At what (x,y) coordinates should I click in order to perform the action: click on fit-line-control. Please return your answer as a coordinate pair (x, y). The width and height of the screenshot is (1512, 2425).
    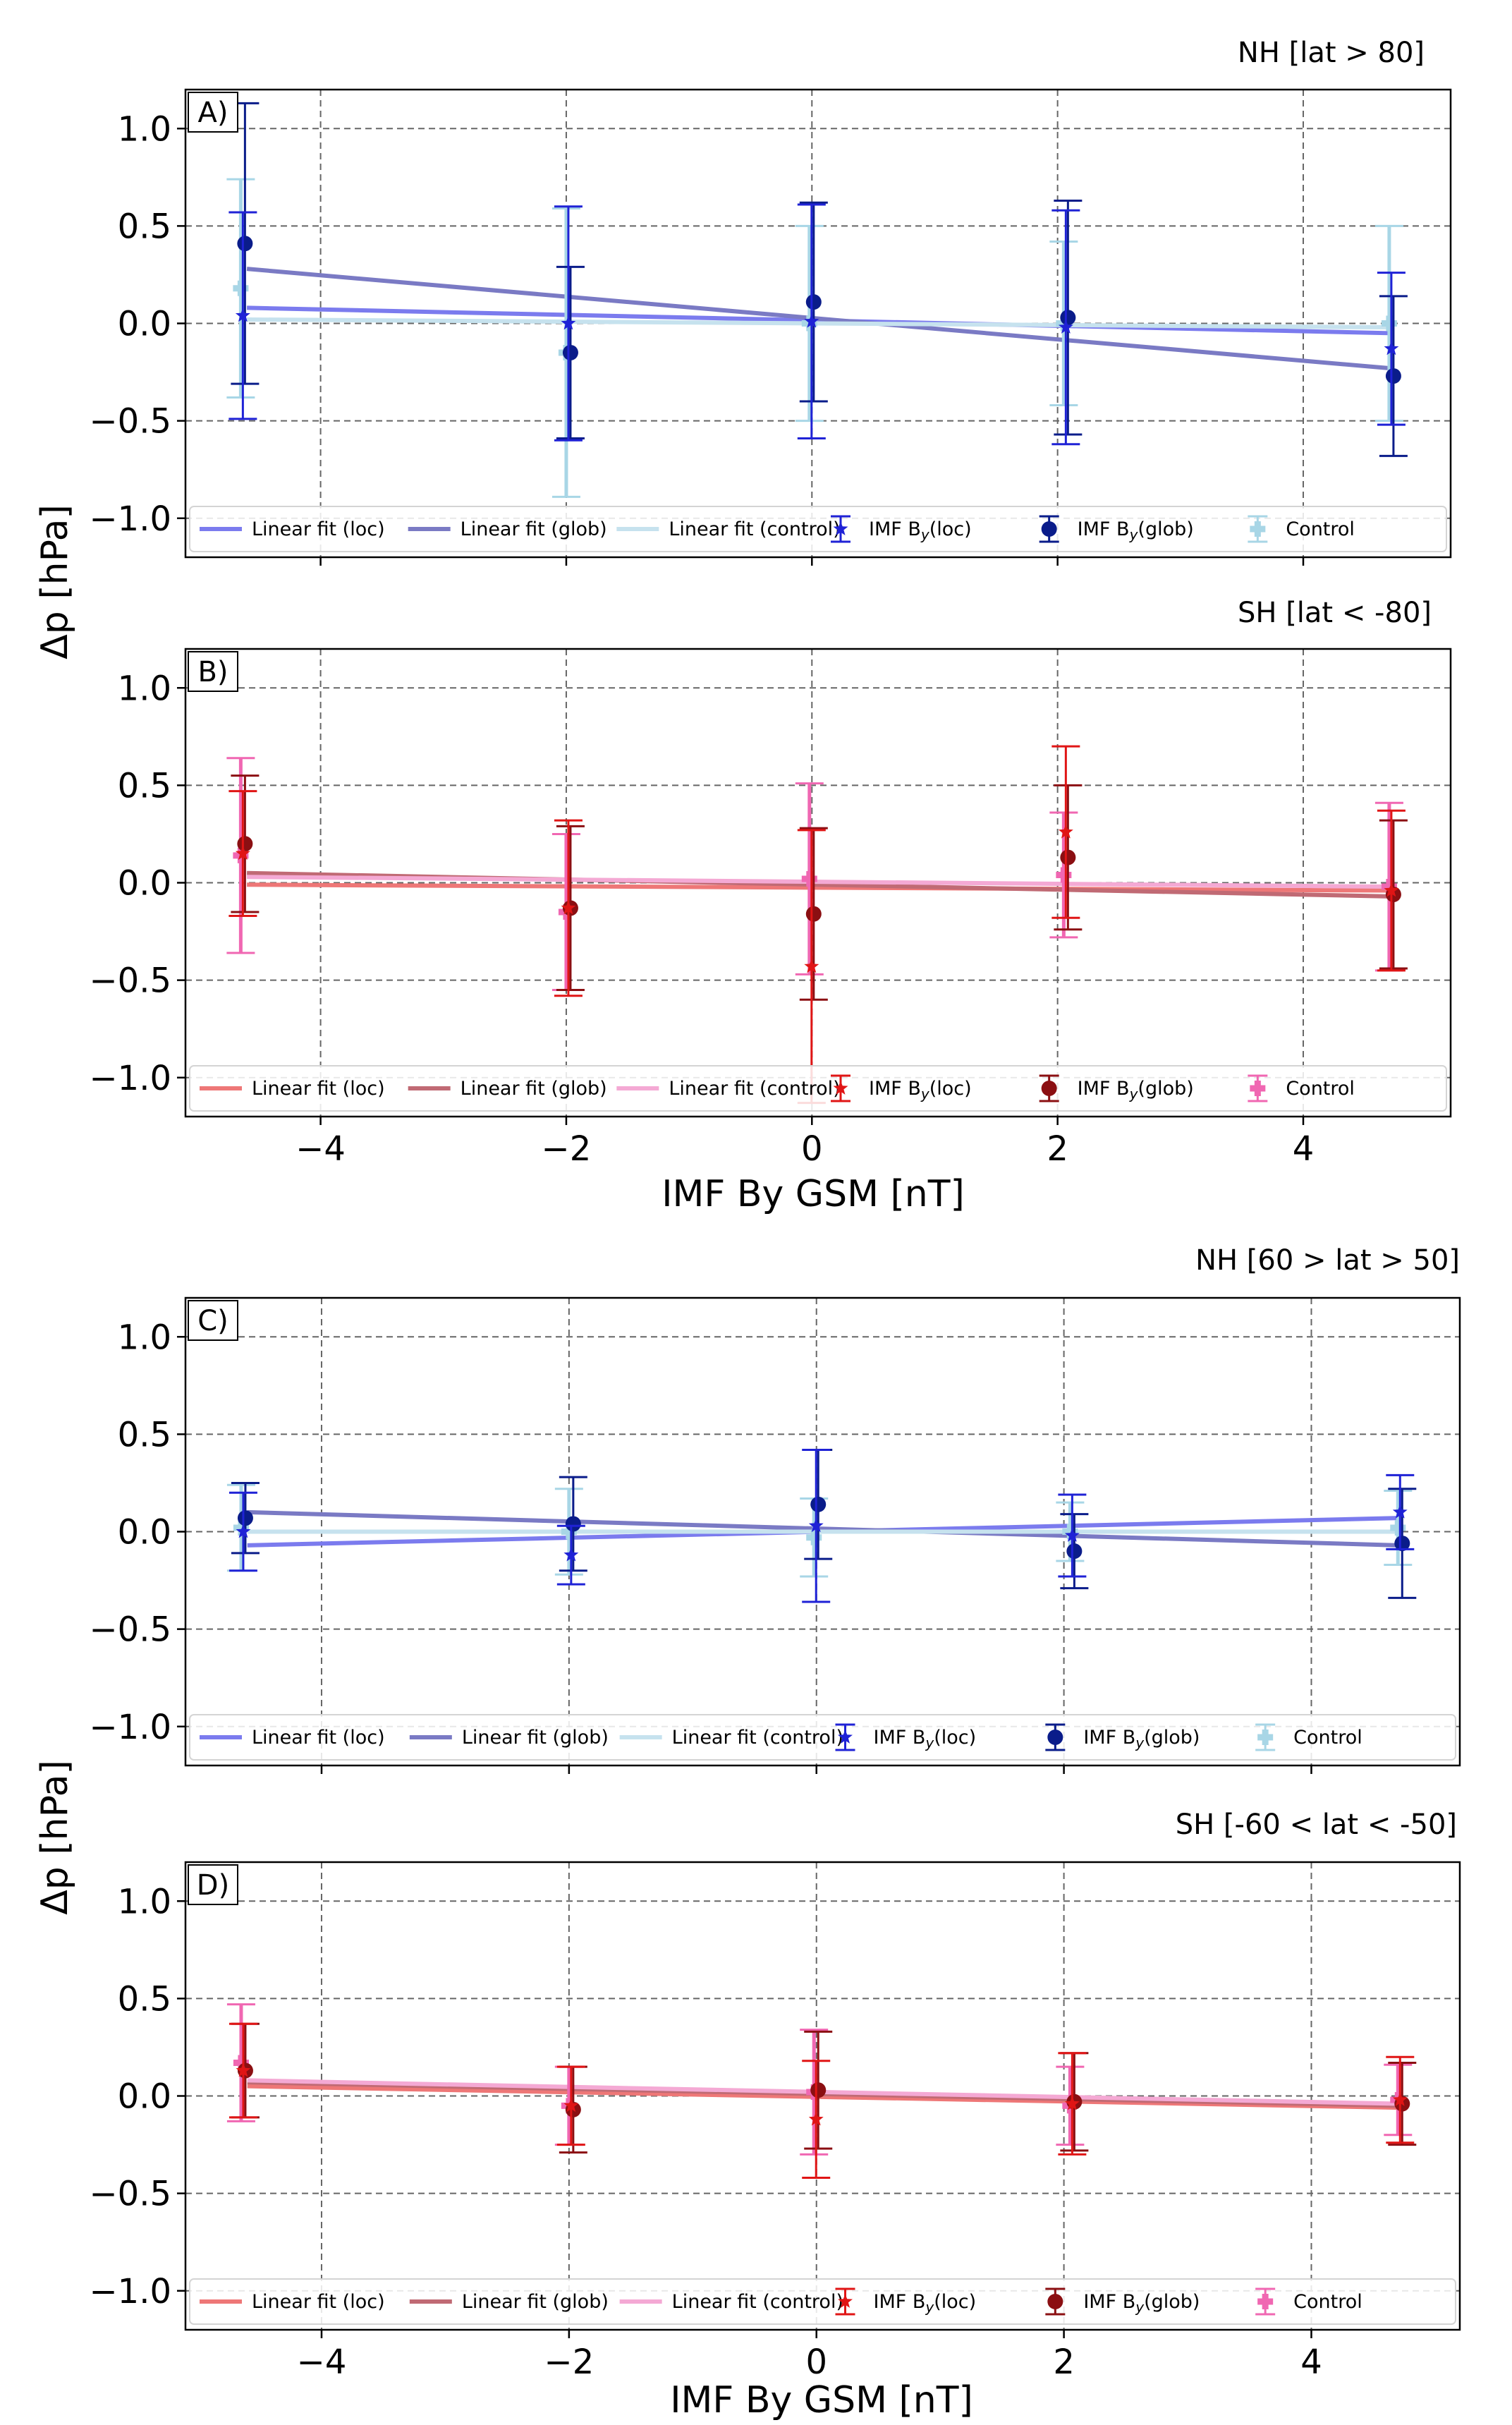
    Looking at the image, I should click on (818, 882).